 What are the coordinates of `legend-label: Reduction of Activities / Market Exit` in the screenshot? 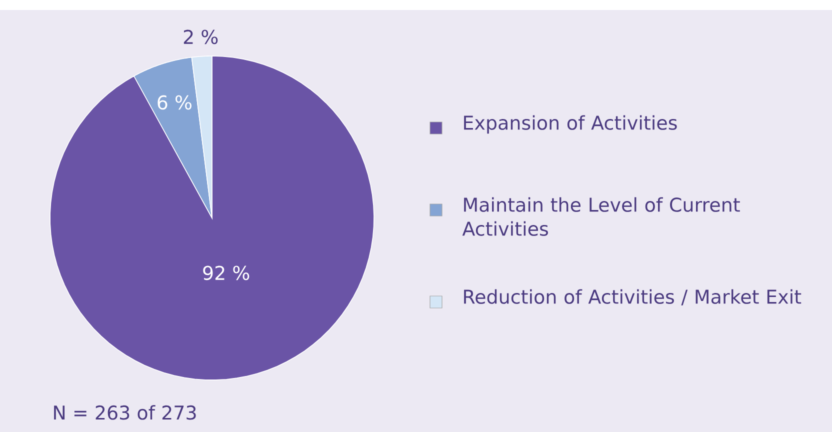 It's located at (633, 297).